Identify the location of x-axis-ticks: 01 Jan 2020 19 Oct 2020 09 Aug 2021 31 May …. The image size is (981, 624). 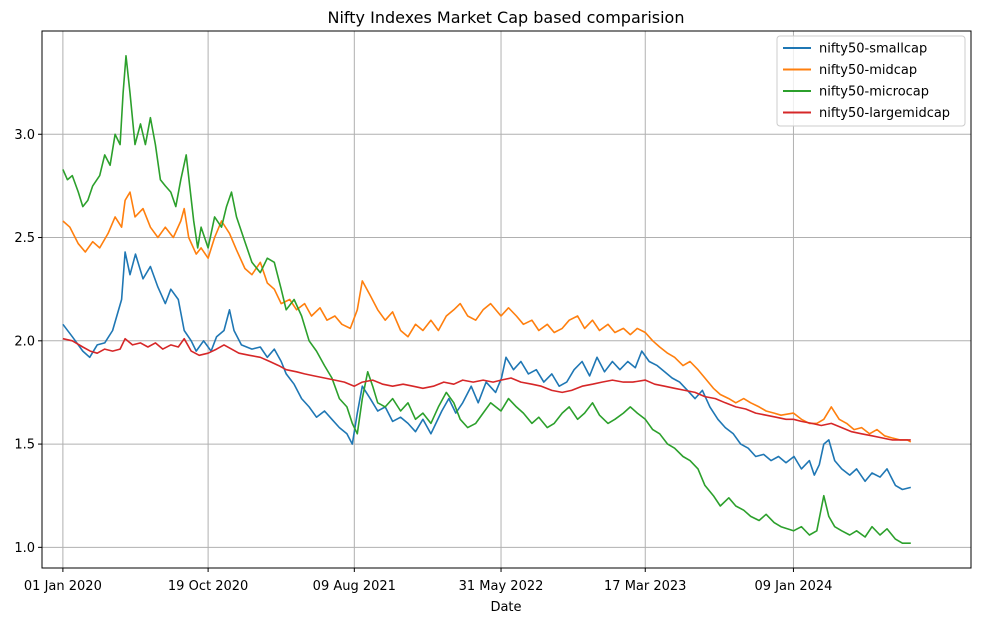
(428, 581).